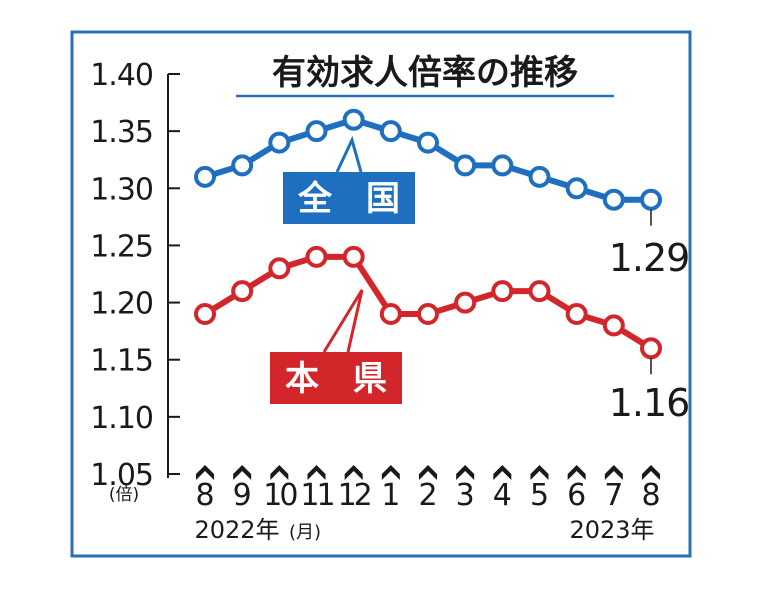 Image resolution: width=758 pixels, height=600 pixels. What do you see at coordinates (649, 403) in the screenshot?
I see `series-end-value: 1.16` at bounding box center [649, 403].